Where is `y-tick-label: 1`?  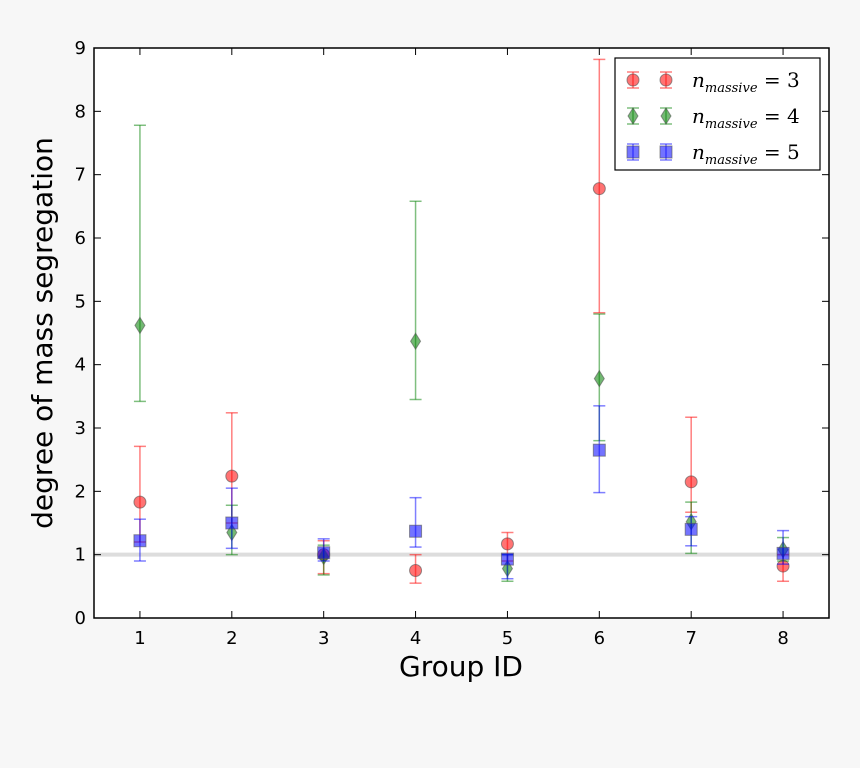
y-tick-label: 1 is located at coordinates (80, 555).